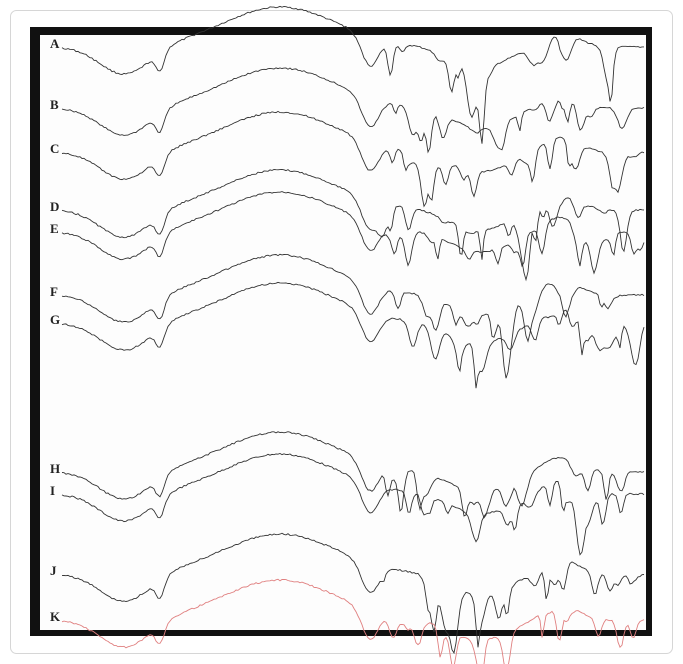  Describe the element at coordinates (55, 468) in the screenshot. I see `curve-label: H` at that location.